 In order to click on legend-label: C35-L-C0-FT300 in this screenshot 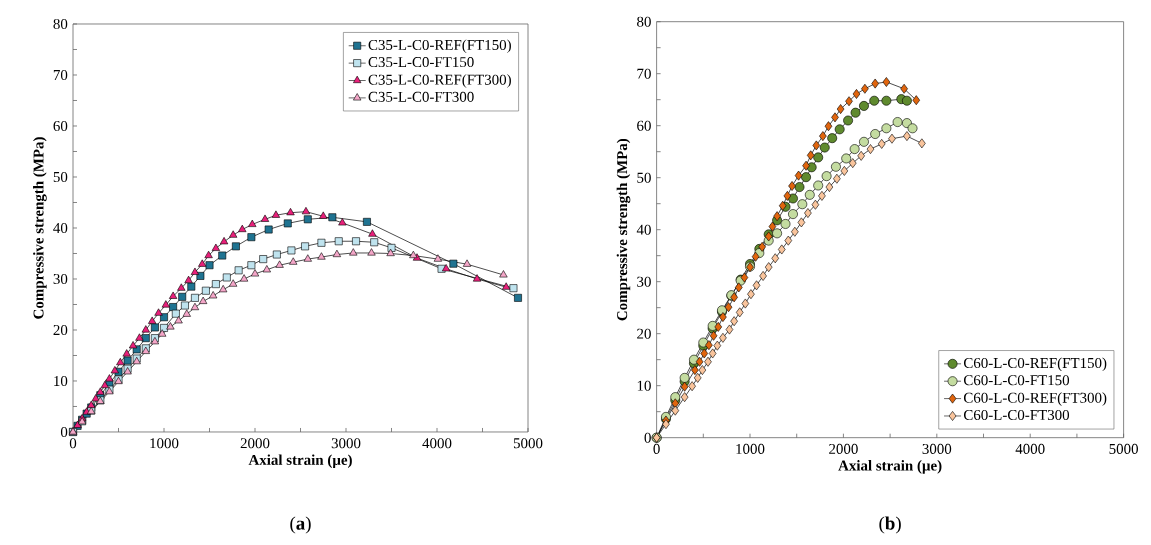, I will do `click(421, 96)`.